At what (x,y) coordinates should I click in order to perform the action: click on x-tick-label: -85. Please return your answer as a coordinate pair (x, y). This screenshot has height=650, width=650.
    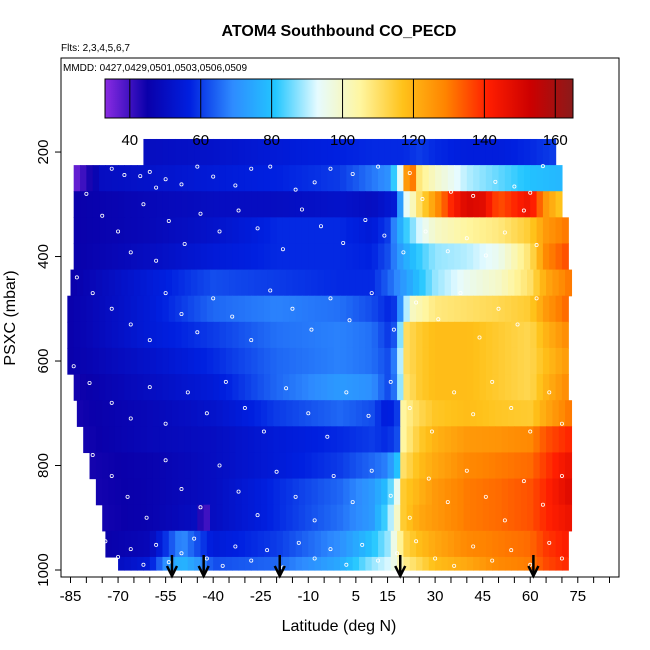
    Looking at the image, I should click on (71, 596).